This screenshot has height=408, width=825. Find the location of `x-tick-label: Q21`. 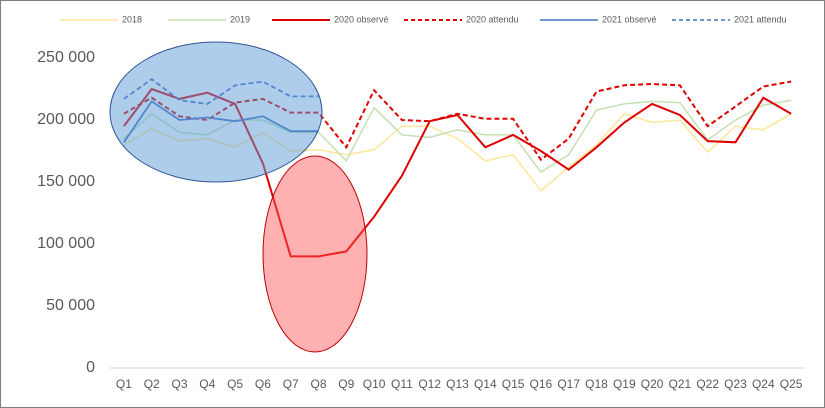

x-tick-label: Q21 is located at coordinates (680, 384).